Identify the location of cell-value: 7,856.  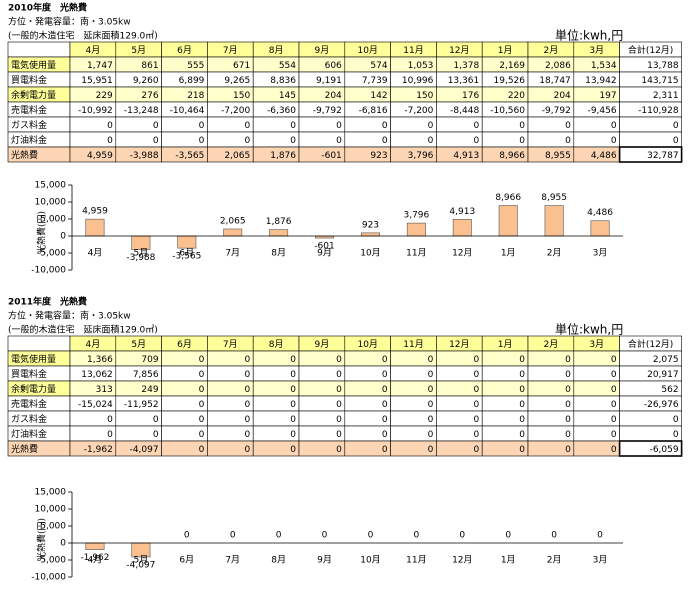
(146, 375).